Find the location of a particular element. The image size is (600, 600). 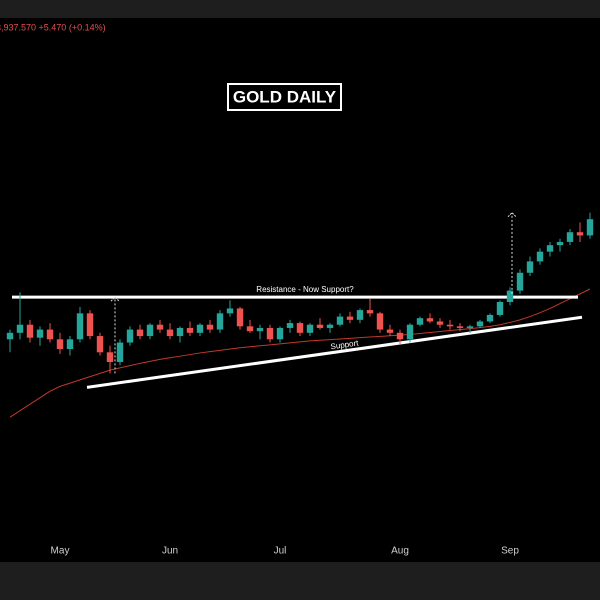

x-tick-label: May is located at coordinates (60, 551).